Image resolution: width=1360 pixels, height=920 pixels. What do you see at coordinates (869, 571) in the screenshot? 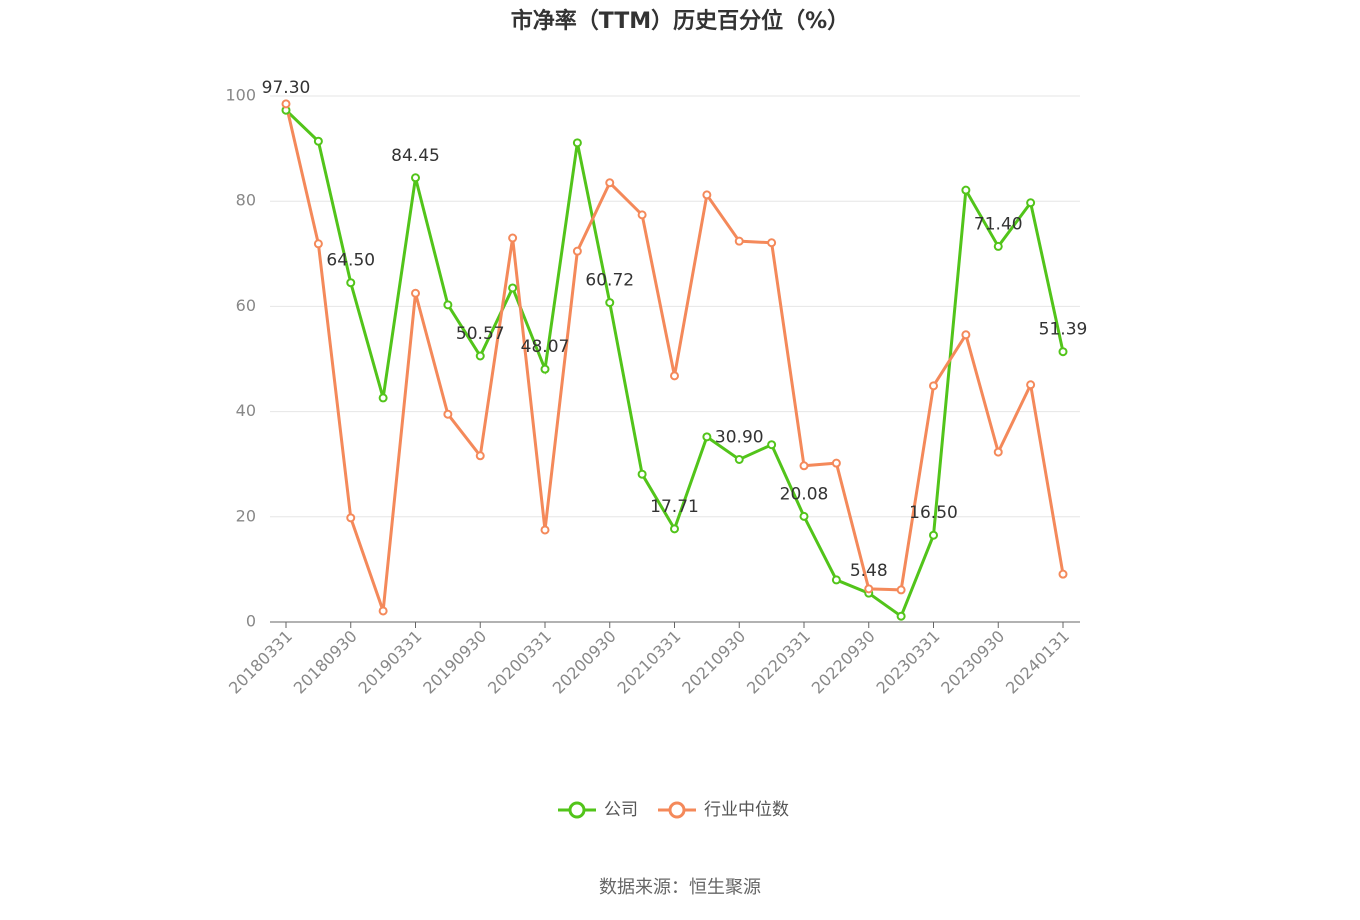
I see `data-label: 5.48` at bounding box center [869, 571].